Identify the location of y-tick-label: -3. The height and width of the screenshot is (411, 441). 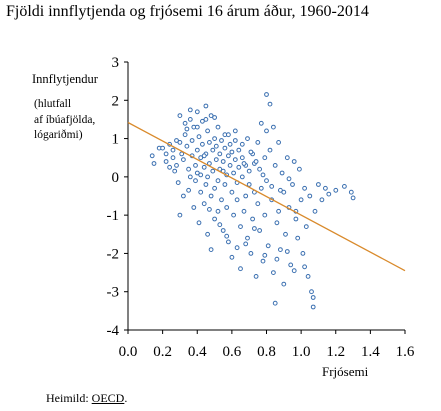
(113, 293).